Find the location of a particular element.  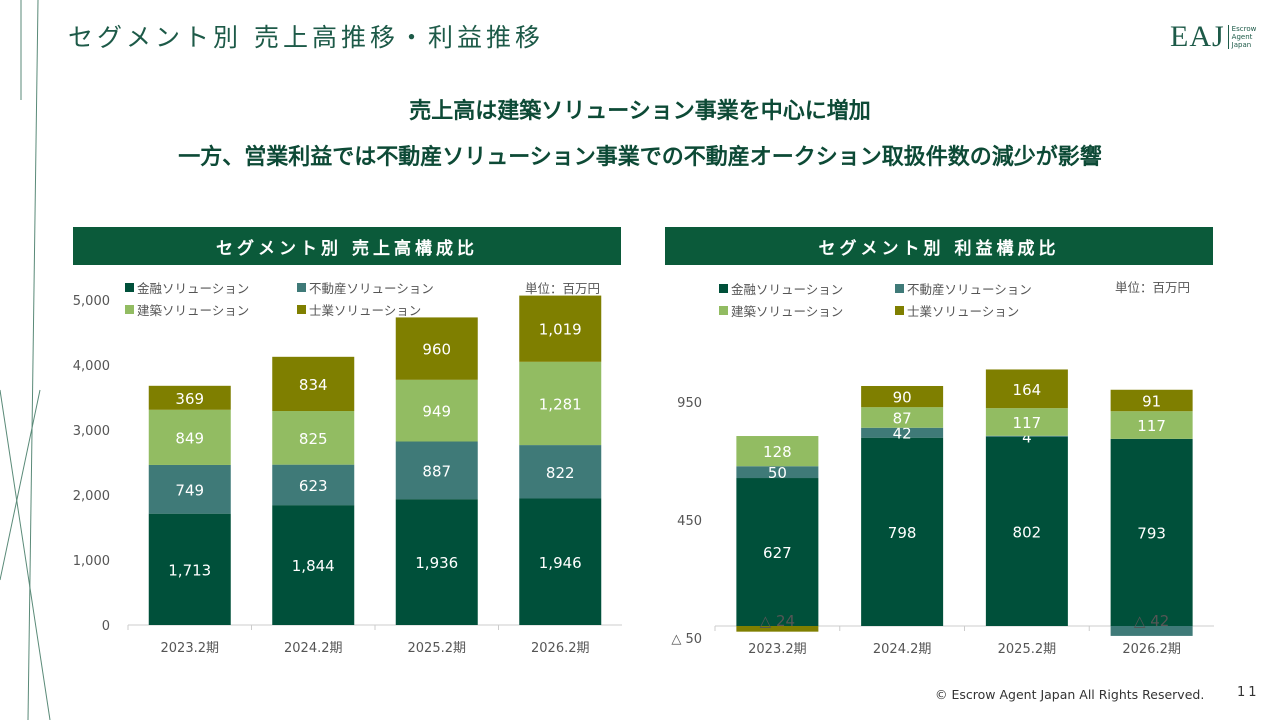

logo-sub: Japan is located at coordinates (1241, 45).